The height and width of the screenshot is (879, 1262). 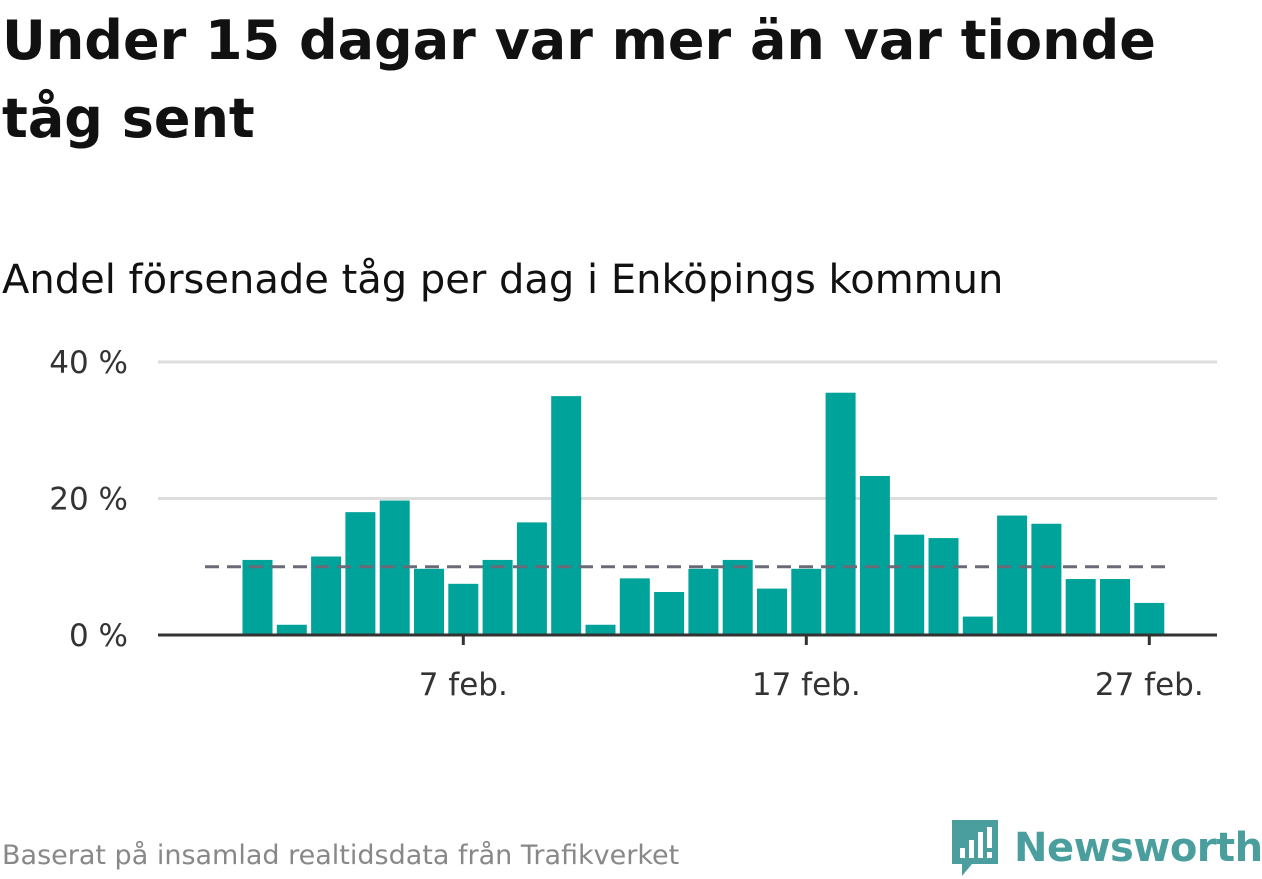 What do you see at coordinates (1138, 848) in the screenshot?
I see `brand-name: Newsworthy` at bounding box center [1138, 848].